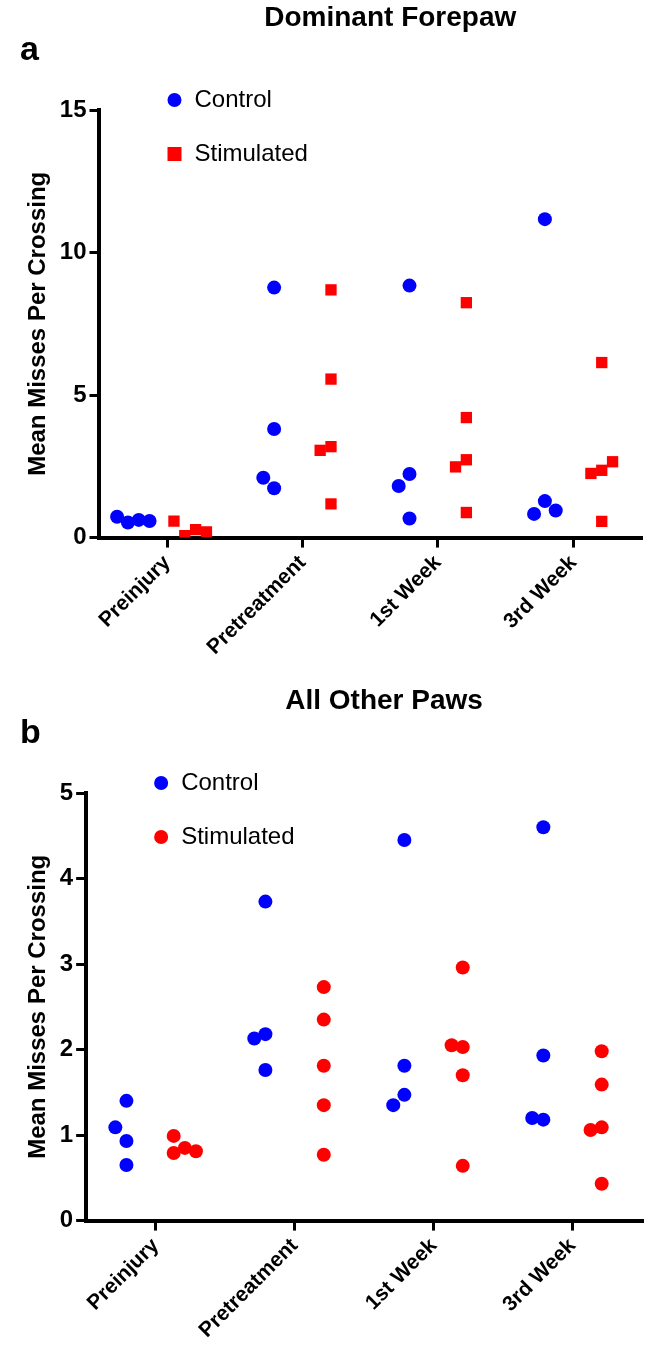 The image size is (649, 1367). I want to click on chart-title: All Other Paws, so click(384, 699).